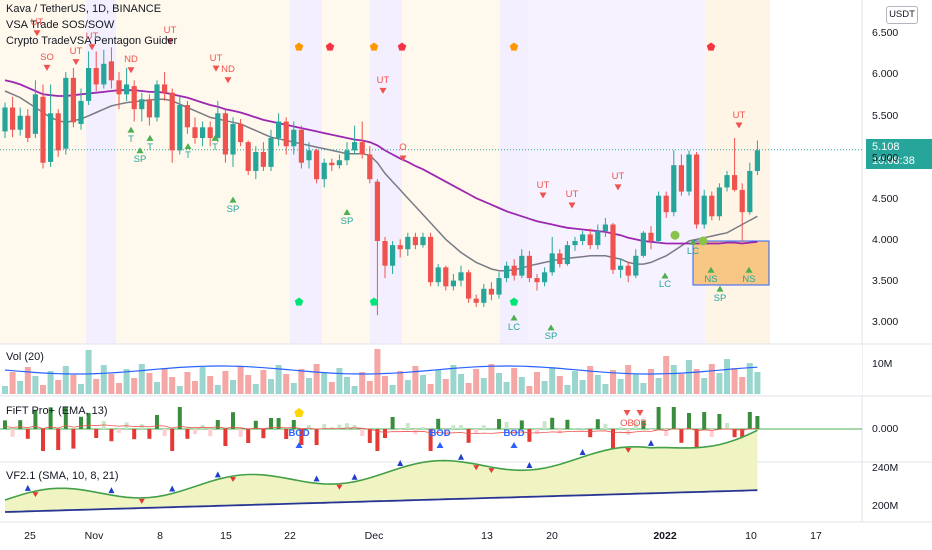 This screenshot has height=550, width=932. I want to click on upthrust-label: UT, so click(170, 31).